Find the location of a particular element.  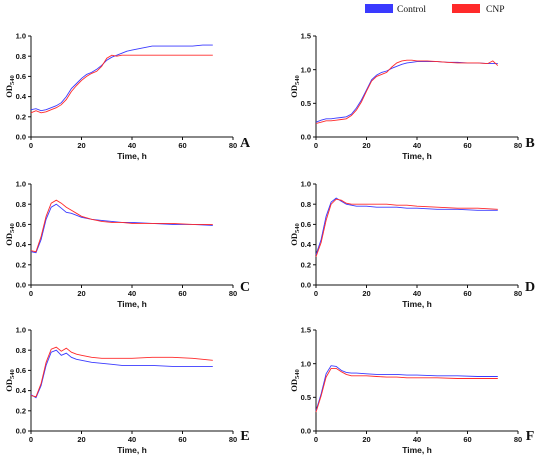

legend: Control CNP is located at coordinates (434, 9).